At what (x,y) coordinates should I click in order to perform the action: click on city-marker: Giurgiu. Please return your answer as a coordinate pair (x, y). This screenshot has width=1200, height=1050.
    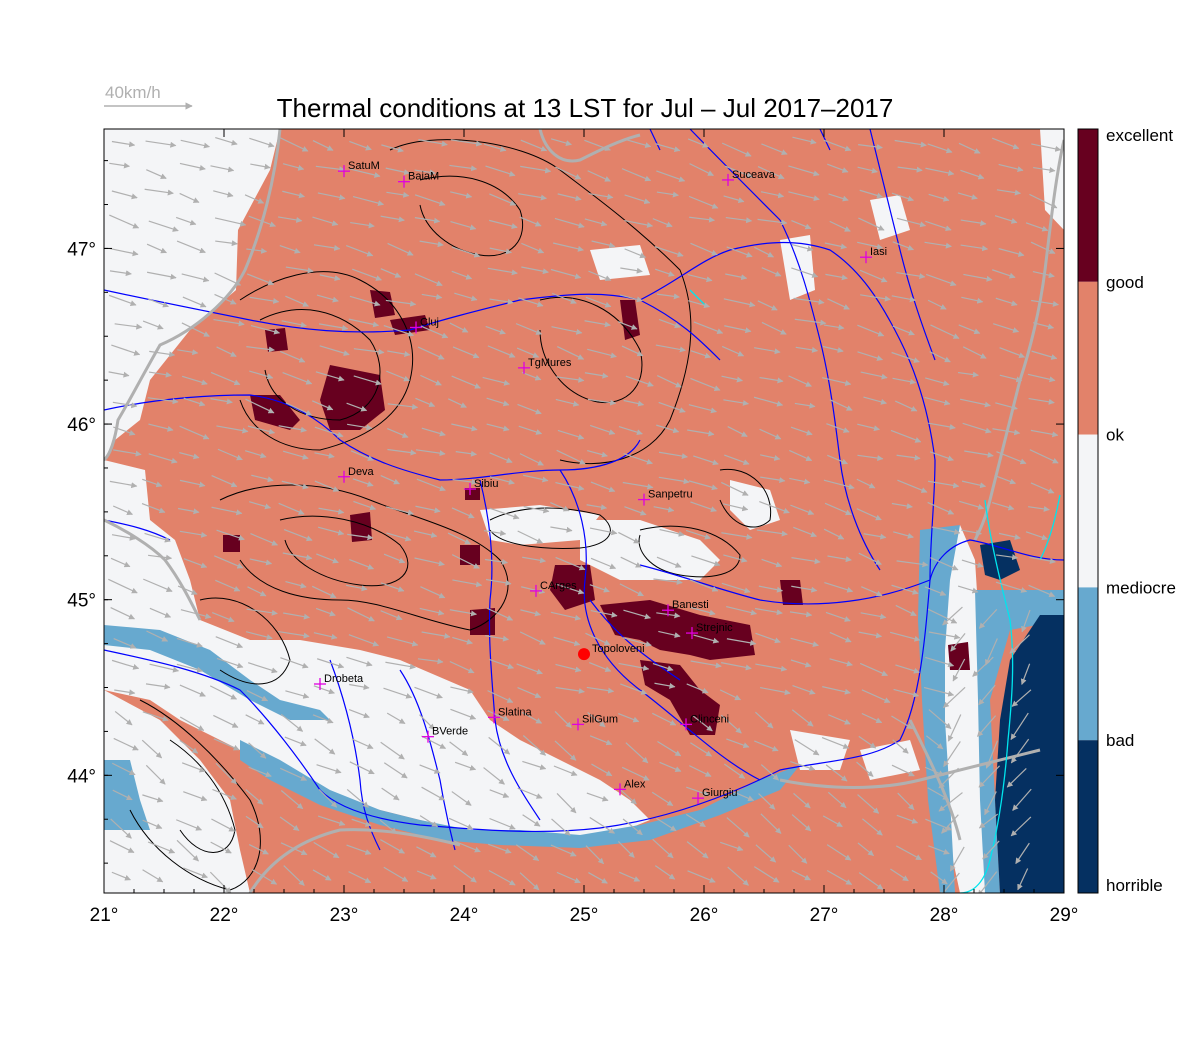
    Looking at the image, I should click on (714, 796).